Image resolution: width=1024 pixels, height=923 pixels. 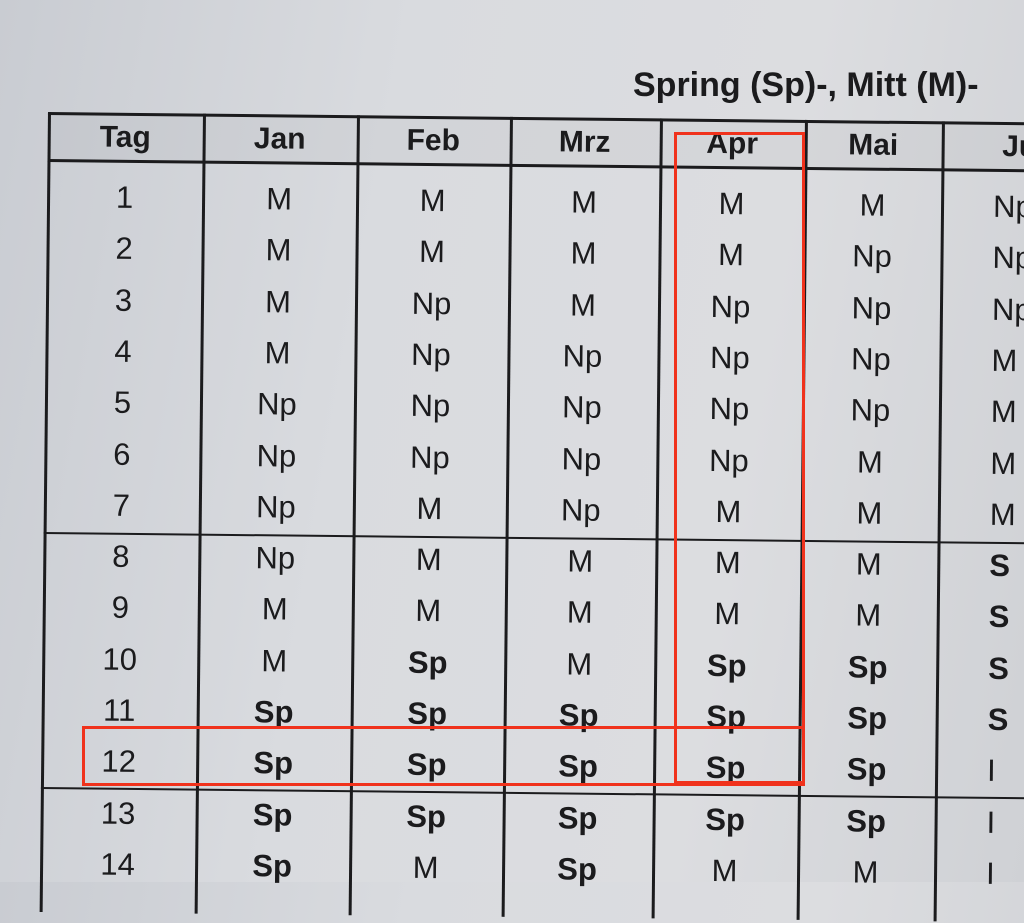 What do you see at coordinates (120, 608) in the screenshot?
I see `day-number: 9` at bounding box center [120, 608].